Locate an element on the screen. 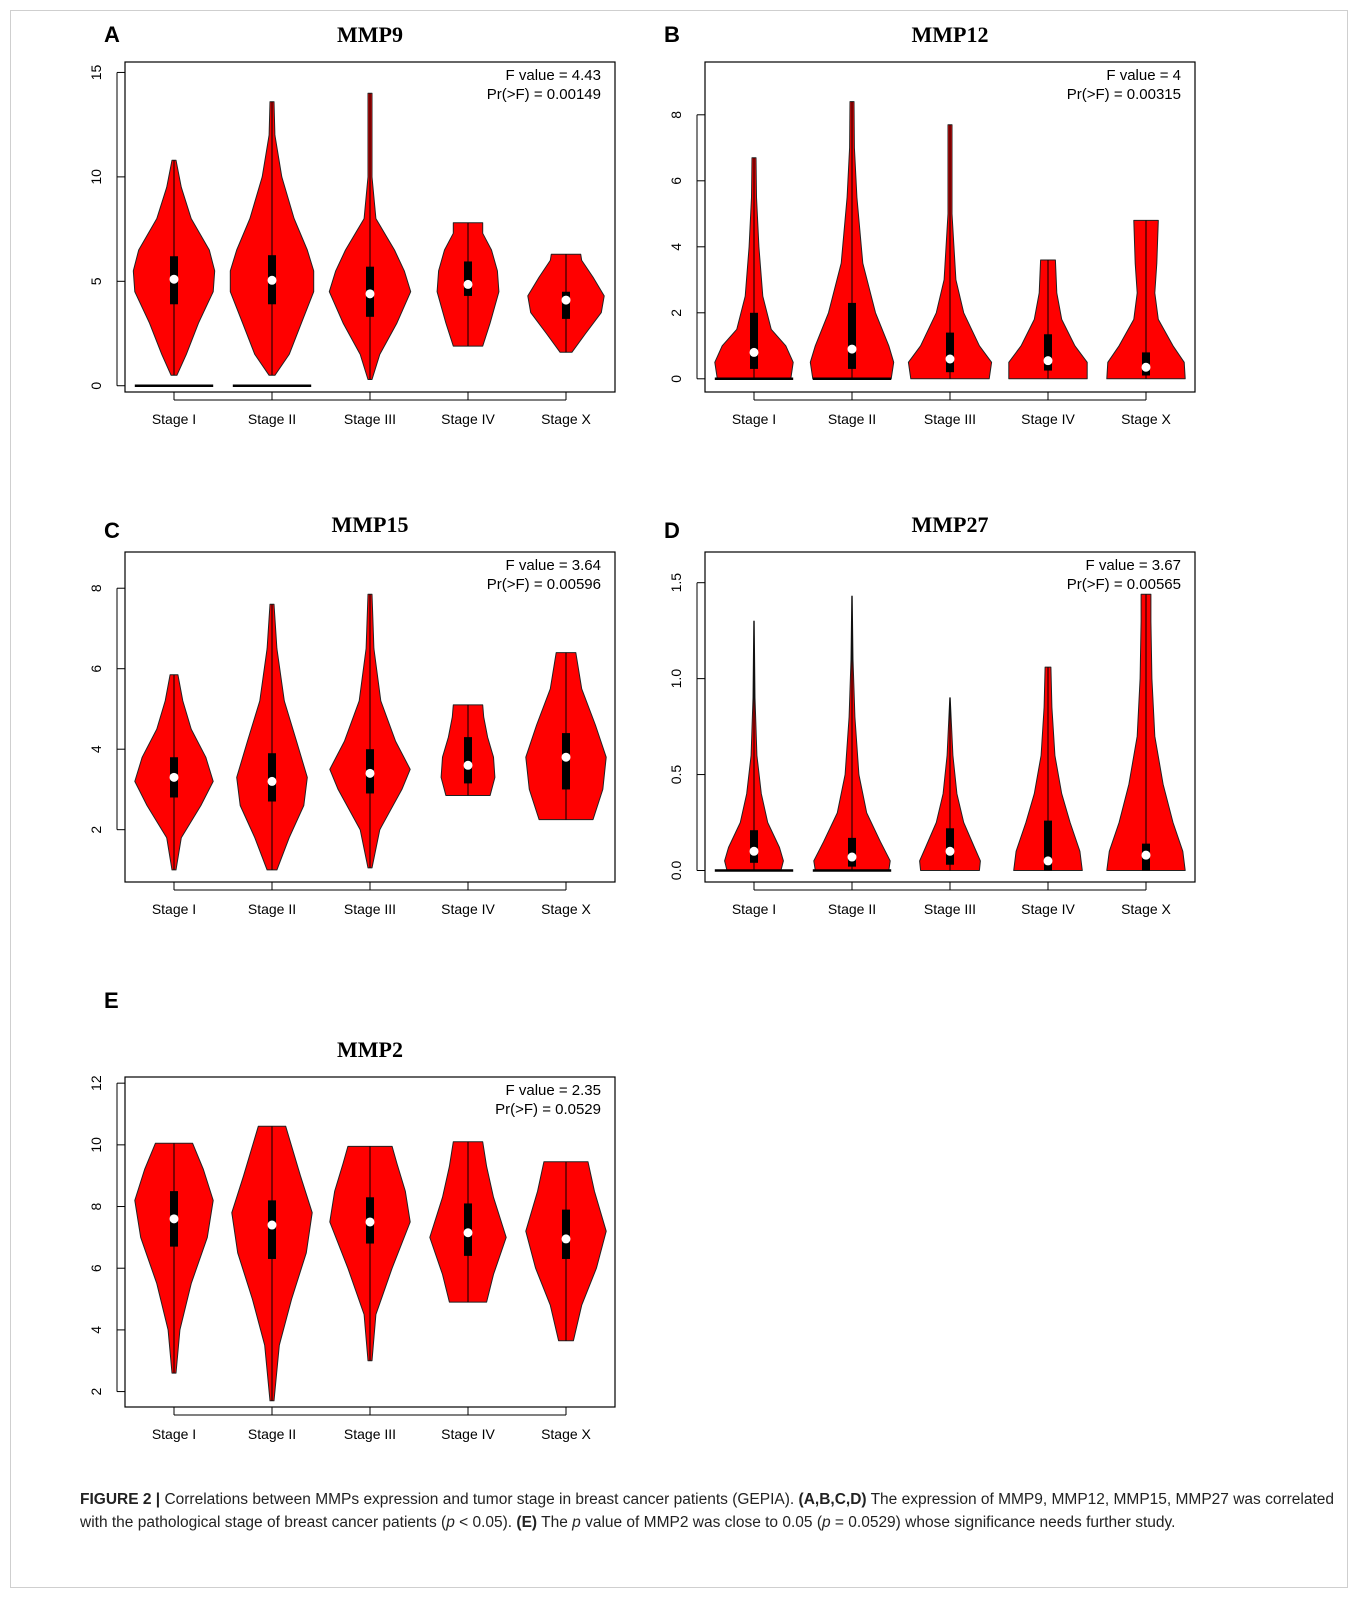 This screenshot has width=1358, height=1601. y-tick-label: 8 is located at coordinates (676, 115).